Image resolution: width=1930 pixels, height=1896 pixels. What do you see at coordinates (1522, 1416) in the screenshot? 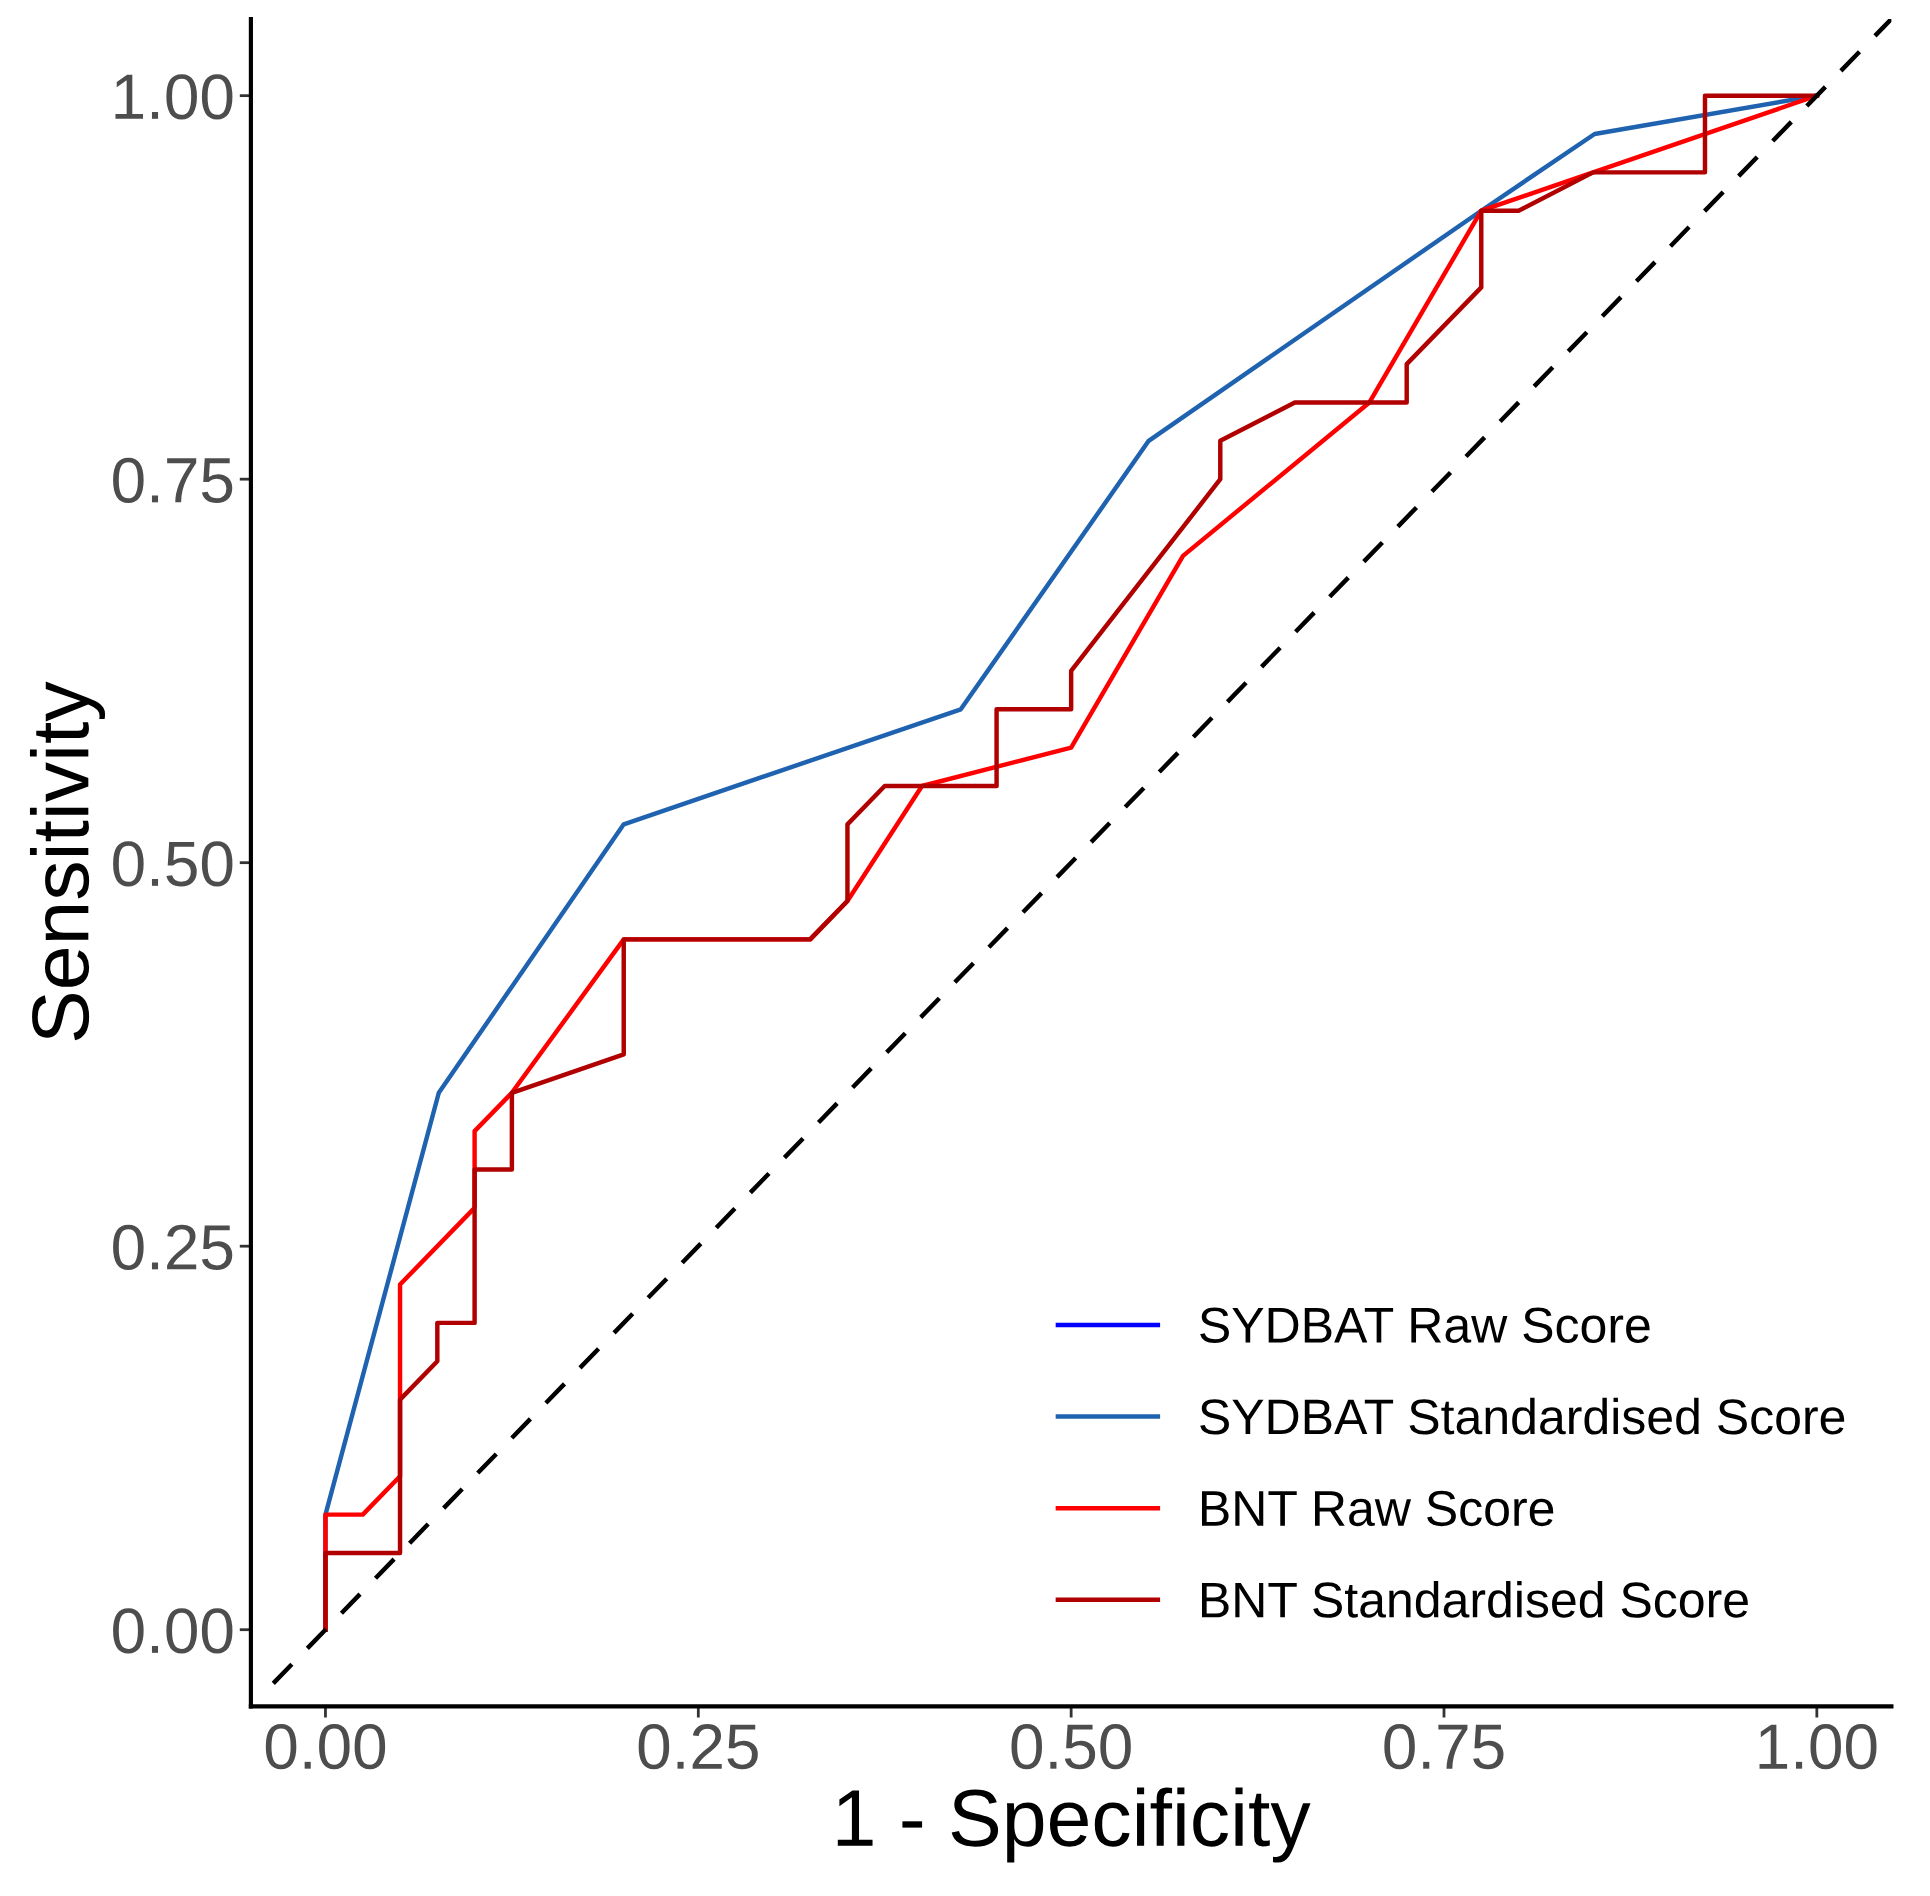
I see `legend-label: SYDBAT Standardised Score` at bounding box center [1522, 1416].